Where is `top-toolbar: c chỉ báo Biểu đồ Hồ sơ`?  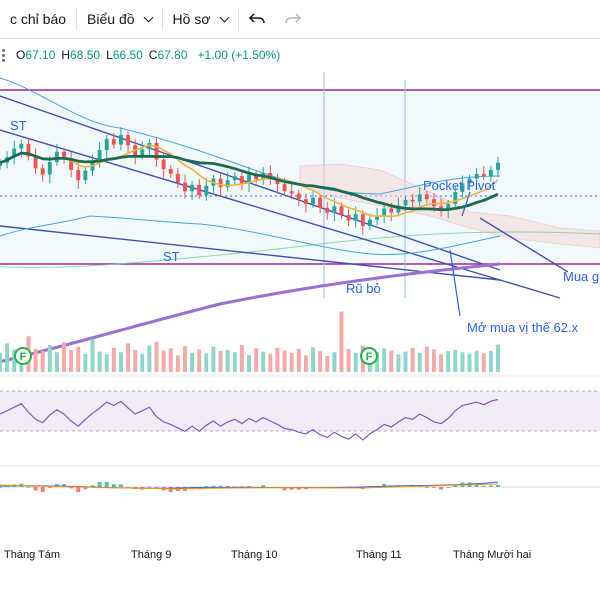 top-toolbar: c chỉ báo Biểu đồ Hồ sơ is located at coordinates (300, 19).